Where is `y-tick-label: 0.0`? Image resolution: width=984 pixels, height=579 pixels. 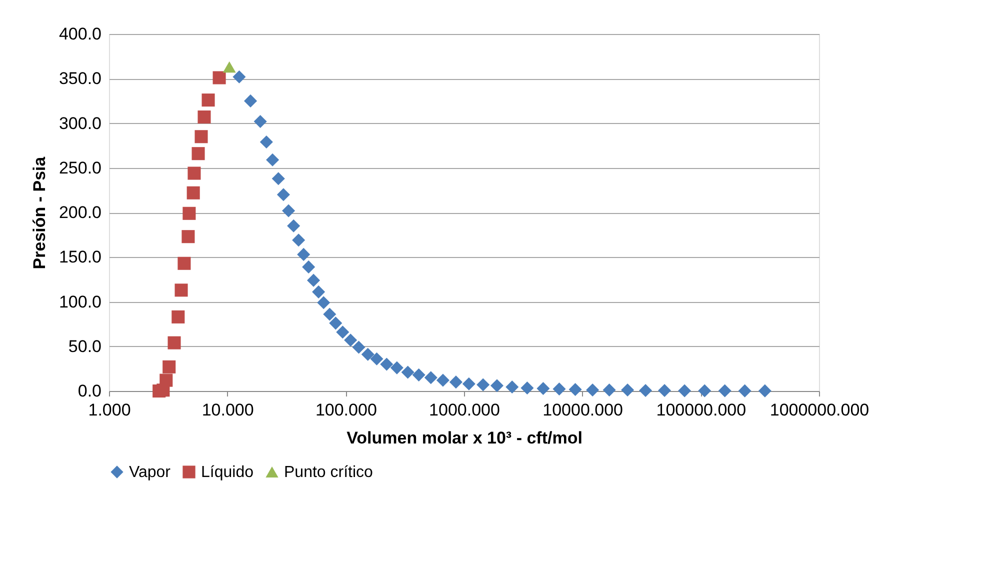 y-tick-label: 0.0 is located at coordinates (90, 391).